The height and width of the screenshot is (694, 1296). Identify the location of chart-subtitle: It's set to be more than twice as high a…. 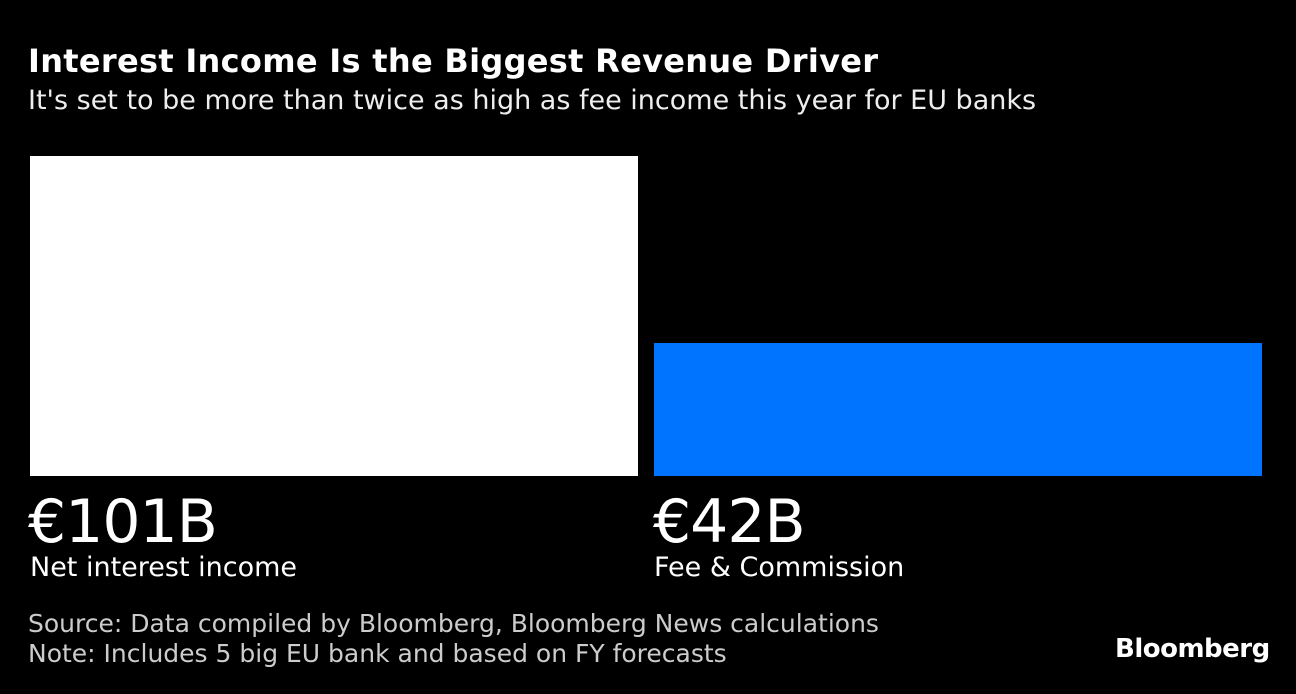
(532, 100).